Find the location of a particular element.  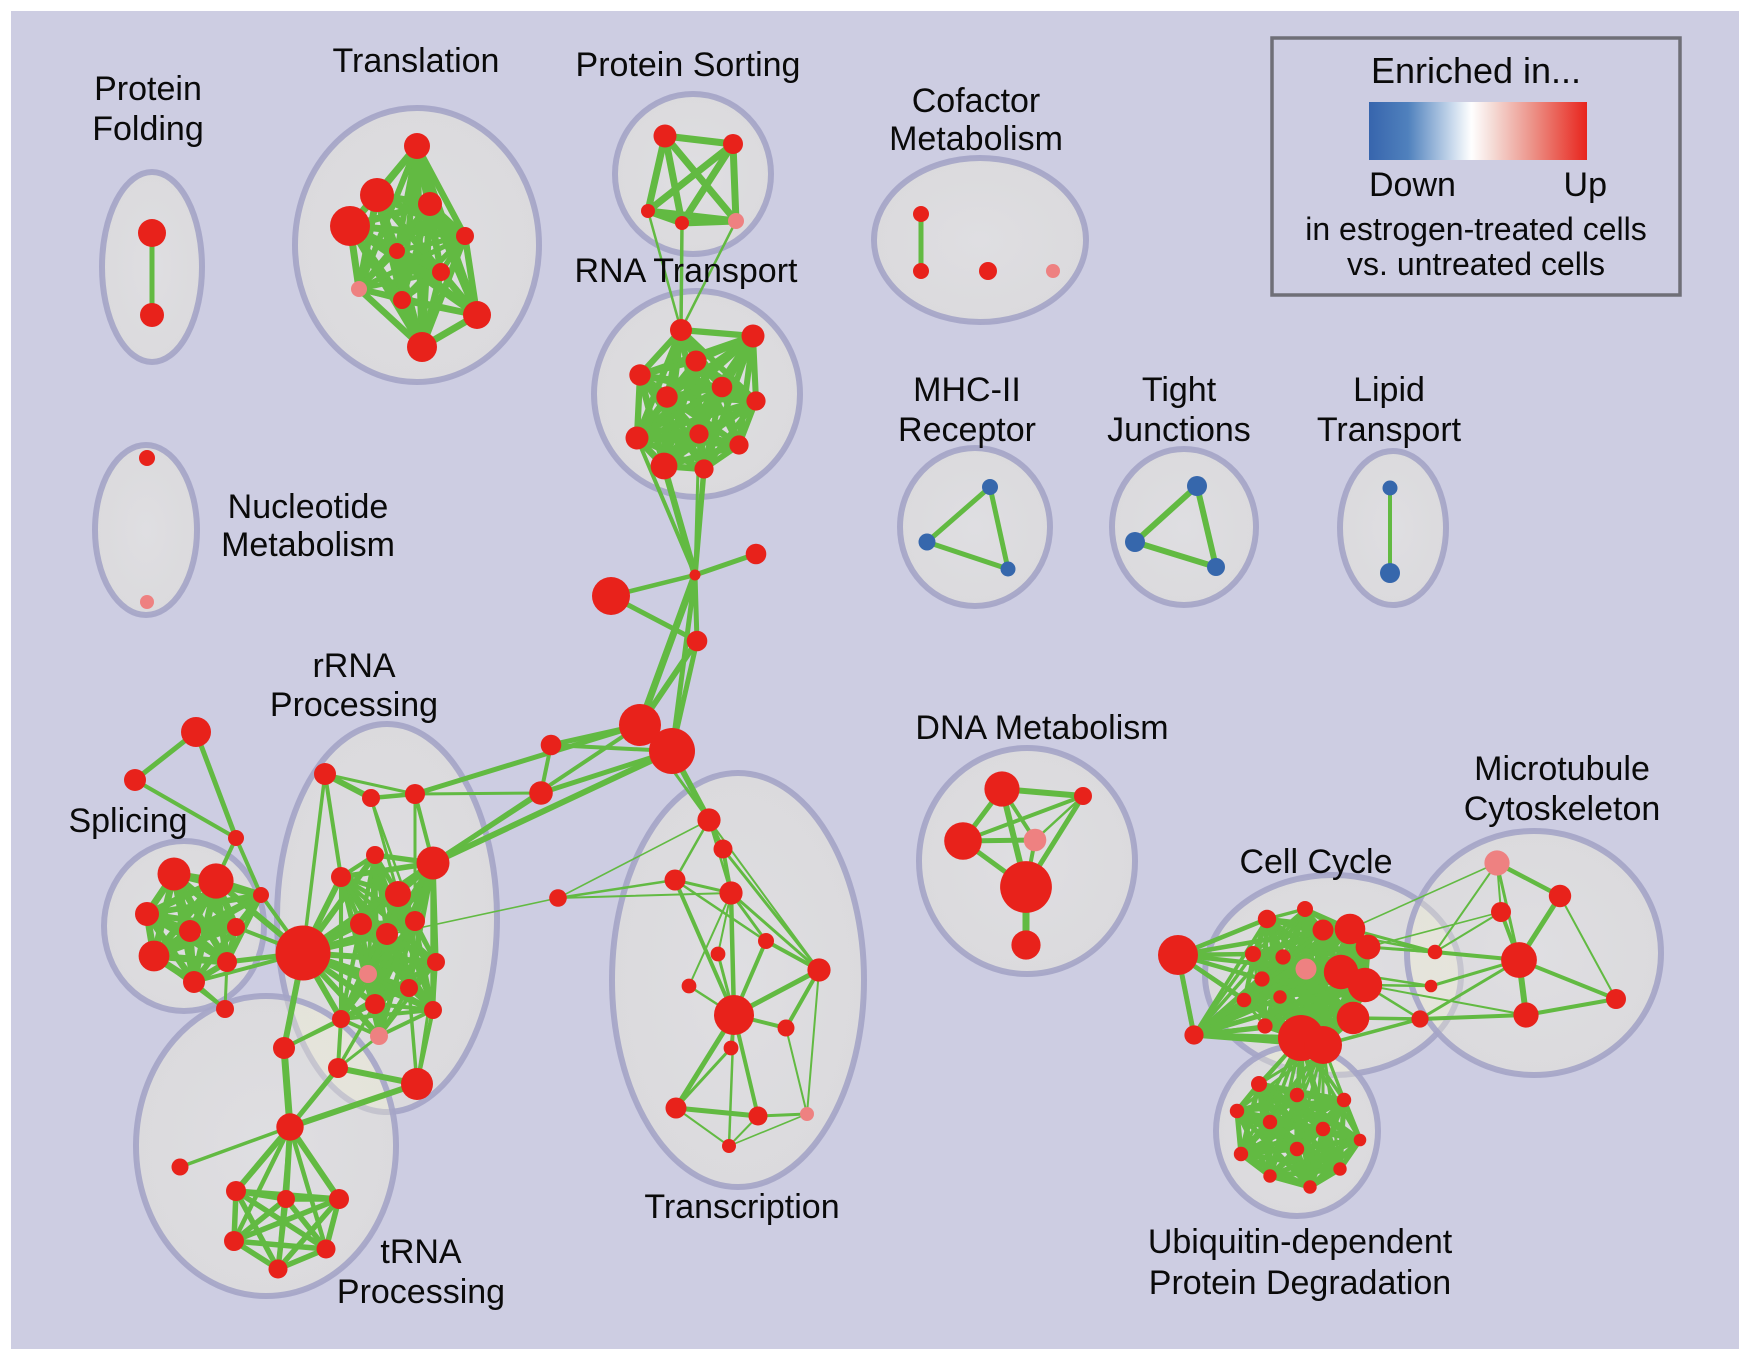

svg-text: Transcription is located at coordinates (741, 1207).